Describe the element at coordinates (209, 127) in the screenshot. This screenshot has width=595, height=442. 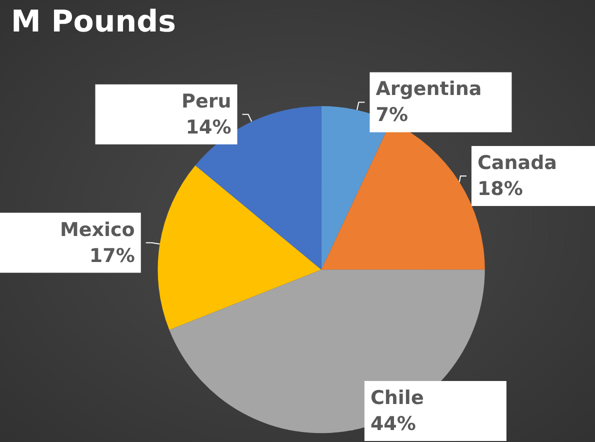
I see `data-label: 14%` at that location.